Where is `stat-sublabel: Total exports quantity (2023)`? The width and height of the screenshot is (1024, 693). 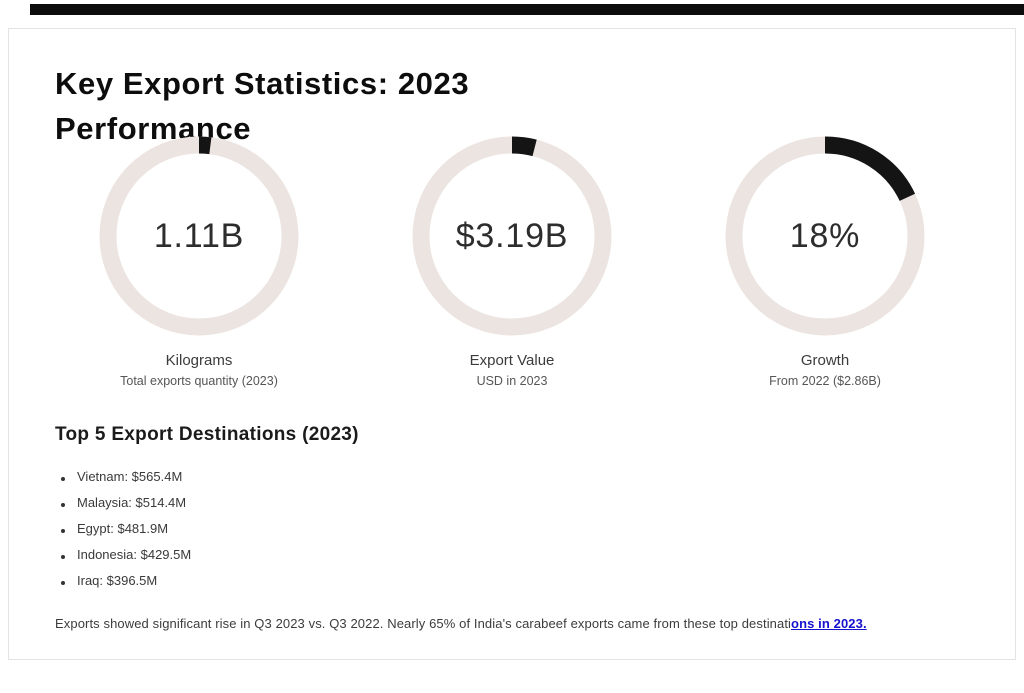
stat-sublabel: Total exports quantity (2023) is located at coordinates (199, 381).